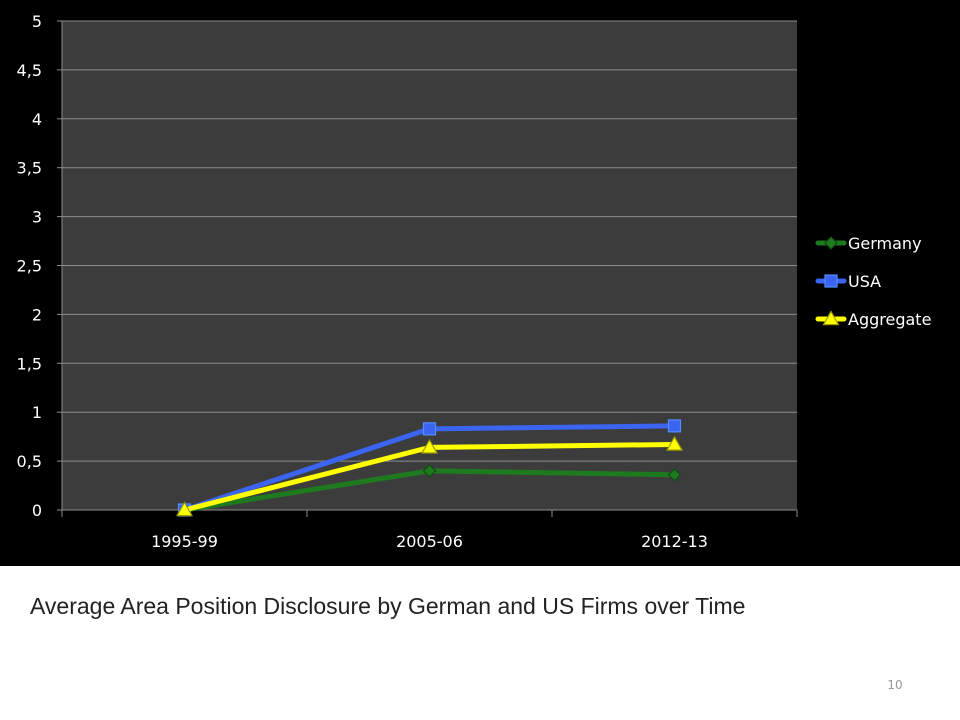  What do you see at coordinates (37, 217) in the screenshot?
I see `y-tick-label: 3` at bounding box center [37, 217].